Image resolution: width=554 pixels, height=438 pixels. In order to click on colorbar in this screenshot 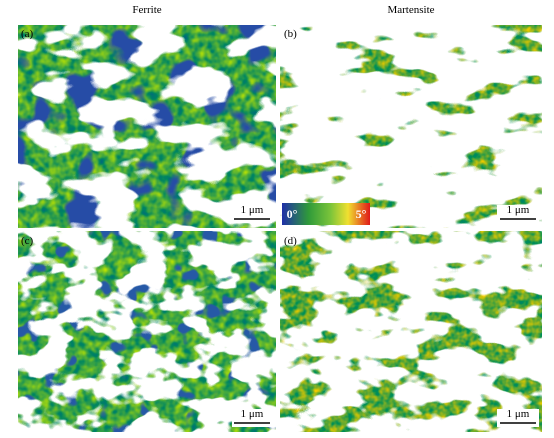, I will do `click(326, 214)`.